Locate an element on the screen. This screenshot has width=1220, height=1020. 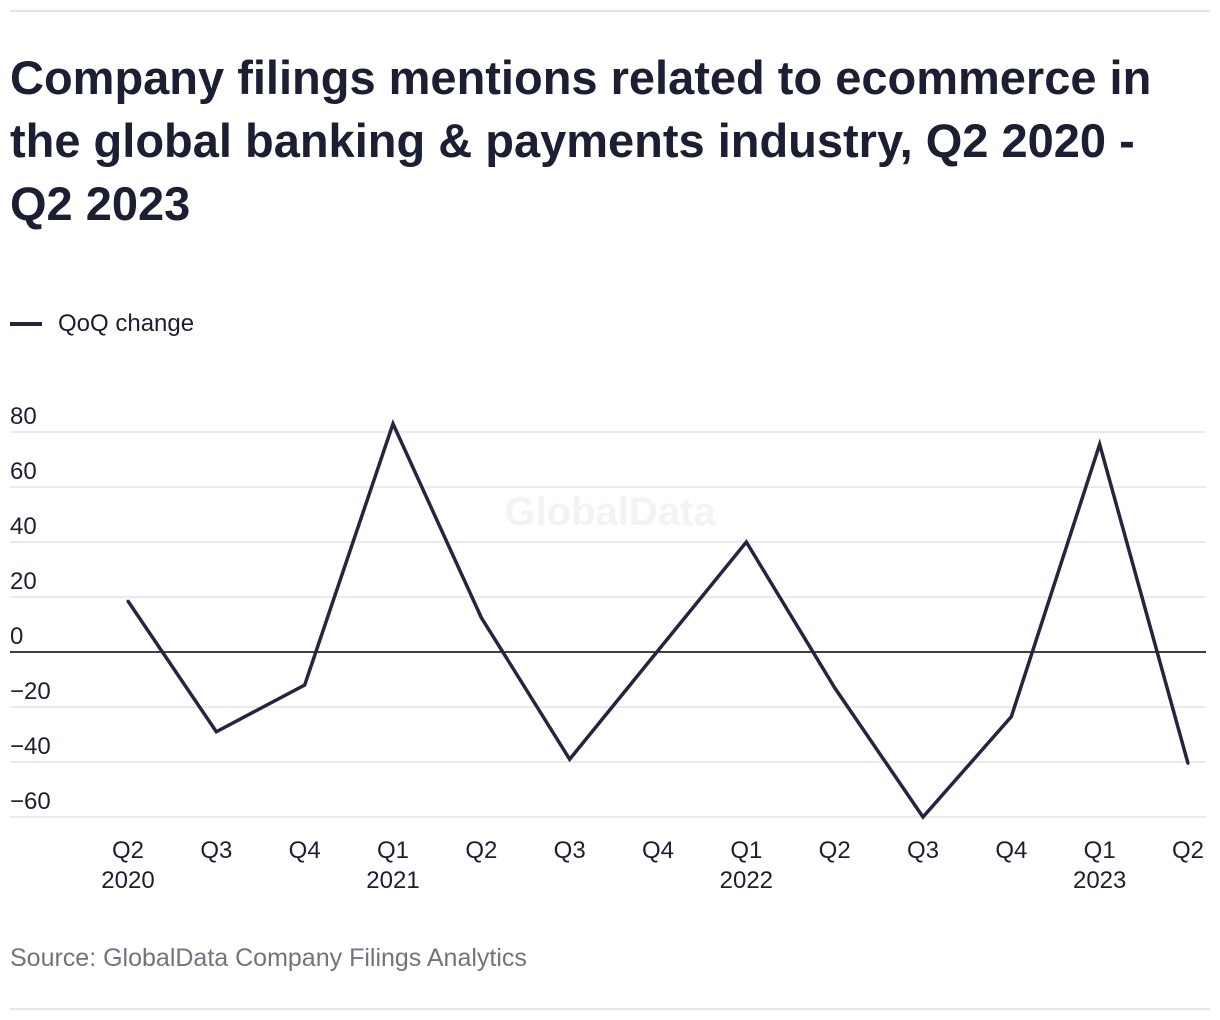
bottom-divider is located at coordinates (610, 1009).